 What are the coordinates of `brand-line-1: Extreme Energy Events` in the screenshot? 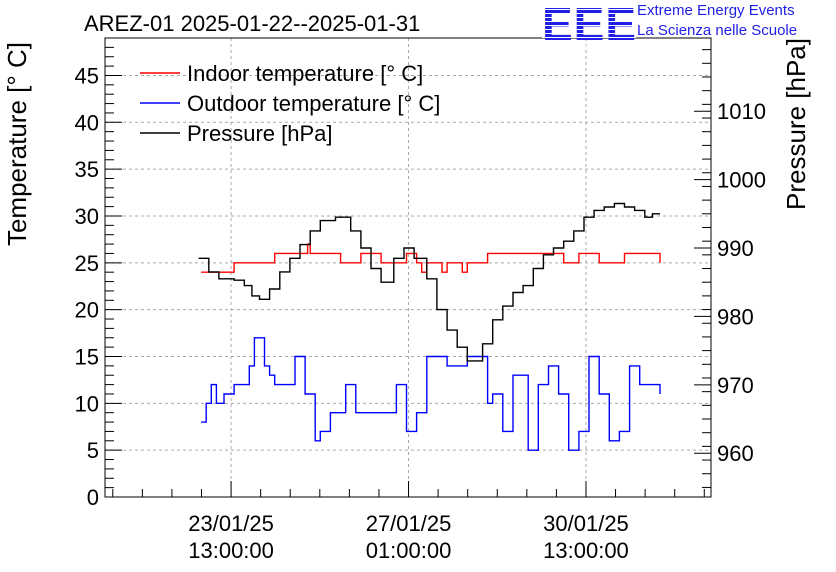 It's located at (716, 10).